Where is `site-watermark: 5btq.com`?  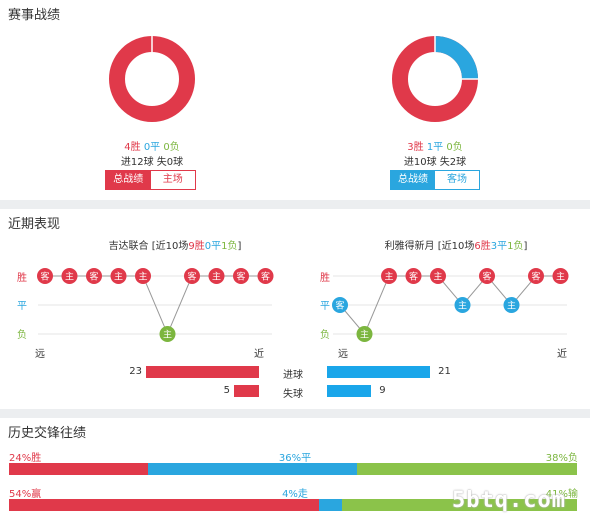 site-watermark: 5btq.com is located at coordinates (509, 500).